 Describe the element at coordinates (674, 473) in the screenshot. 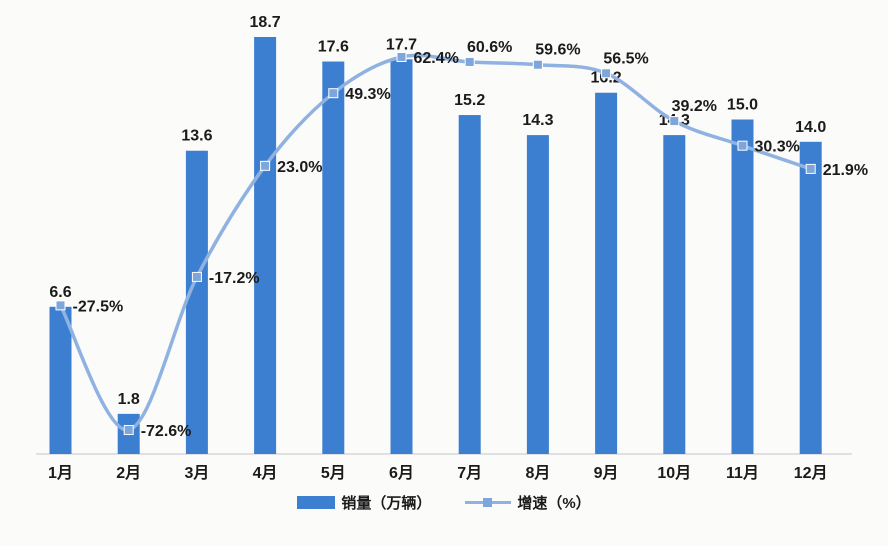

I see `x-axis-label: 10月` at that location.